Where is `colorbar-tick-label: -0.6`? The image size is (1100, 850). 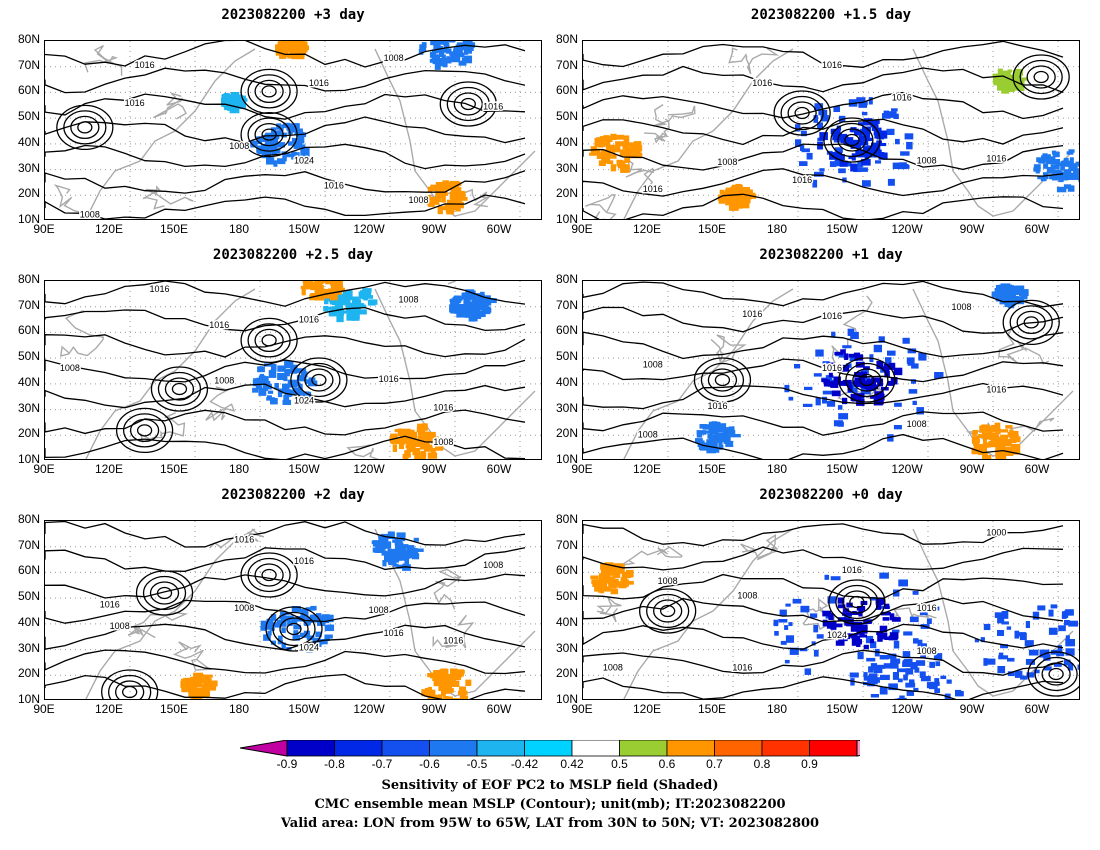 colorbar-tick-label: -0.6 is located at coordinates (429, 764).